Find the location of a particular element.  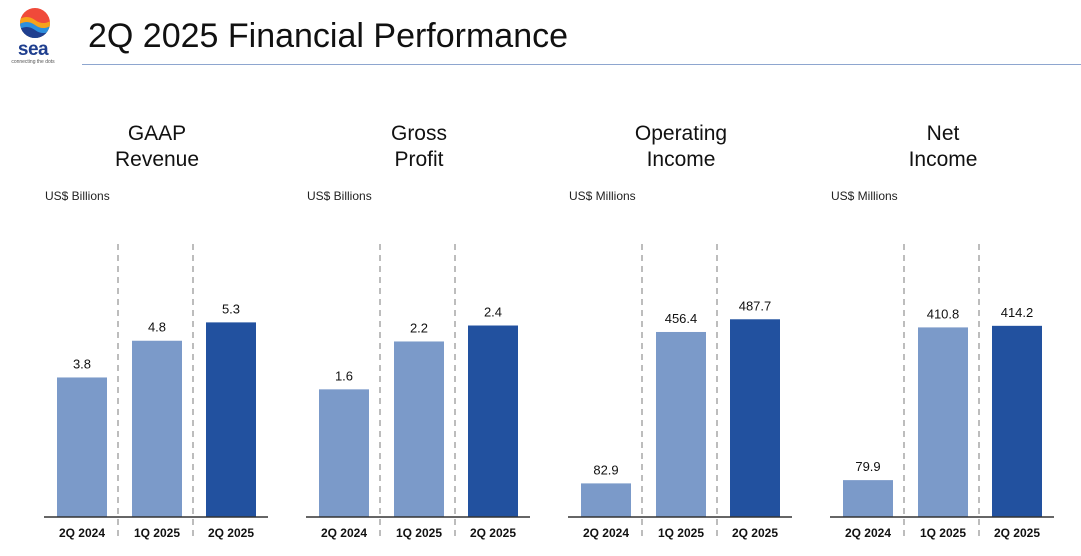

logo-tagline: connecting the dots is located at coordinates (33, 62).